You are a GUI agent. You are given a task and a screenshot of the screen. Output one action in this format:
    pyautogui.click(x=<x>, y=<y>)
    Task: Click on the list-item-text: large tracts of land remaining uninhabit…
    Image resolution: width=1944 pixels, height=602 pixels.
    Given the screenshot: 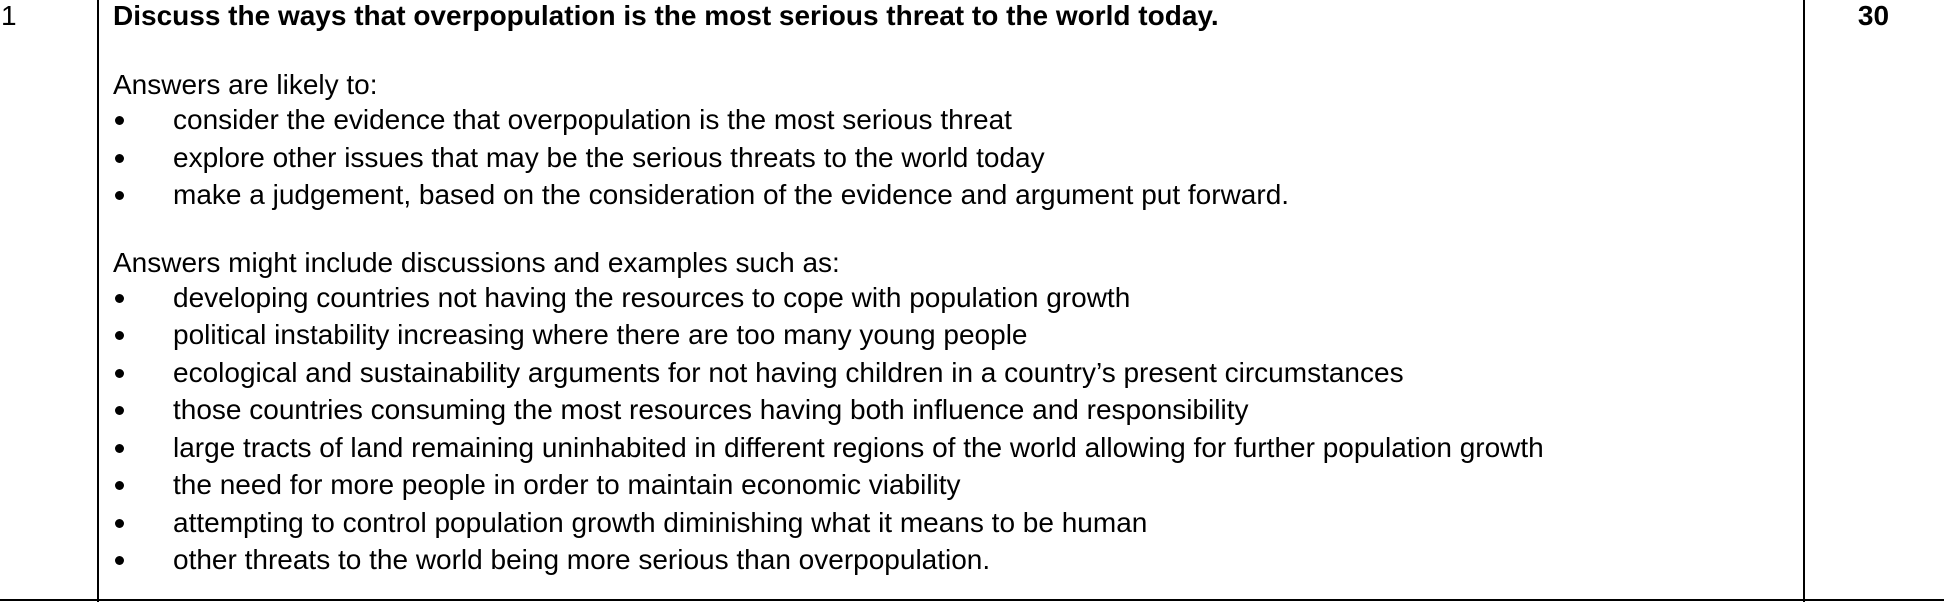 What is the action you would take?
    pyautogui.click(x=858, y=447)
    